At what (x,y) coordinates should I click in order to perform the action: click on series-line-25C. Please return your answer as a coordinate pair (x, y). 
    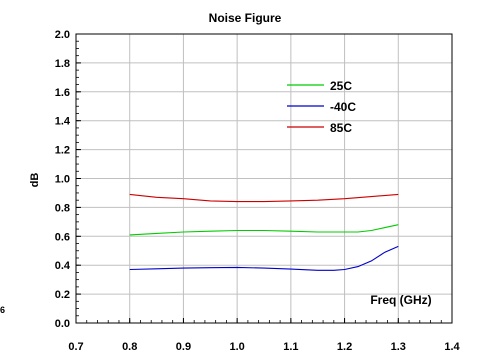
    Looking at the image, I should click on (264, 230).